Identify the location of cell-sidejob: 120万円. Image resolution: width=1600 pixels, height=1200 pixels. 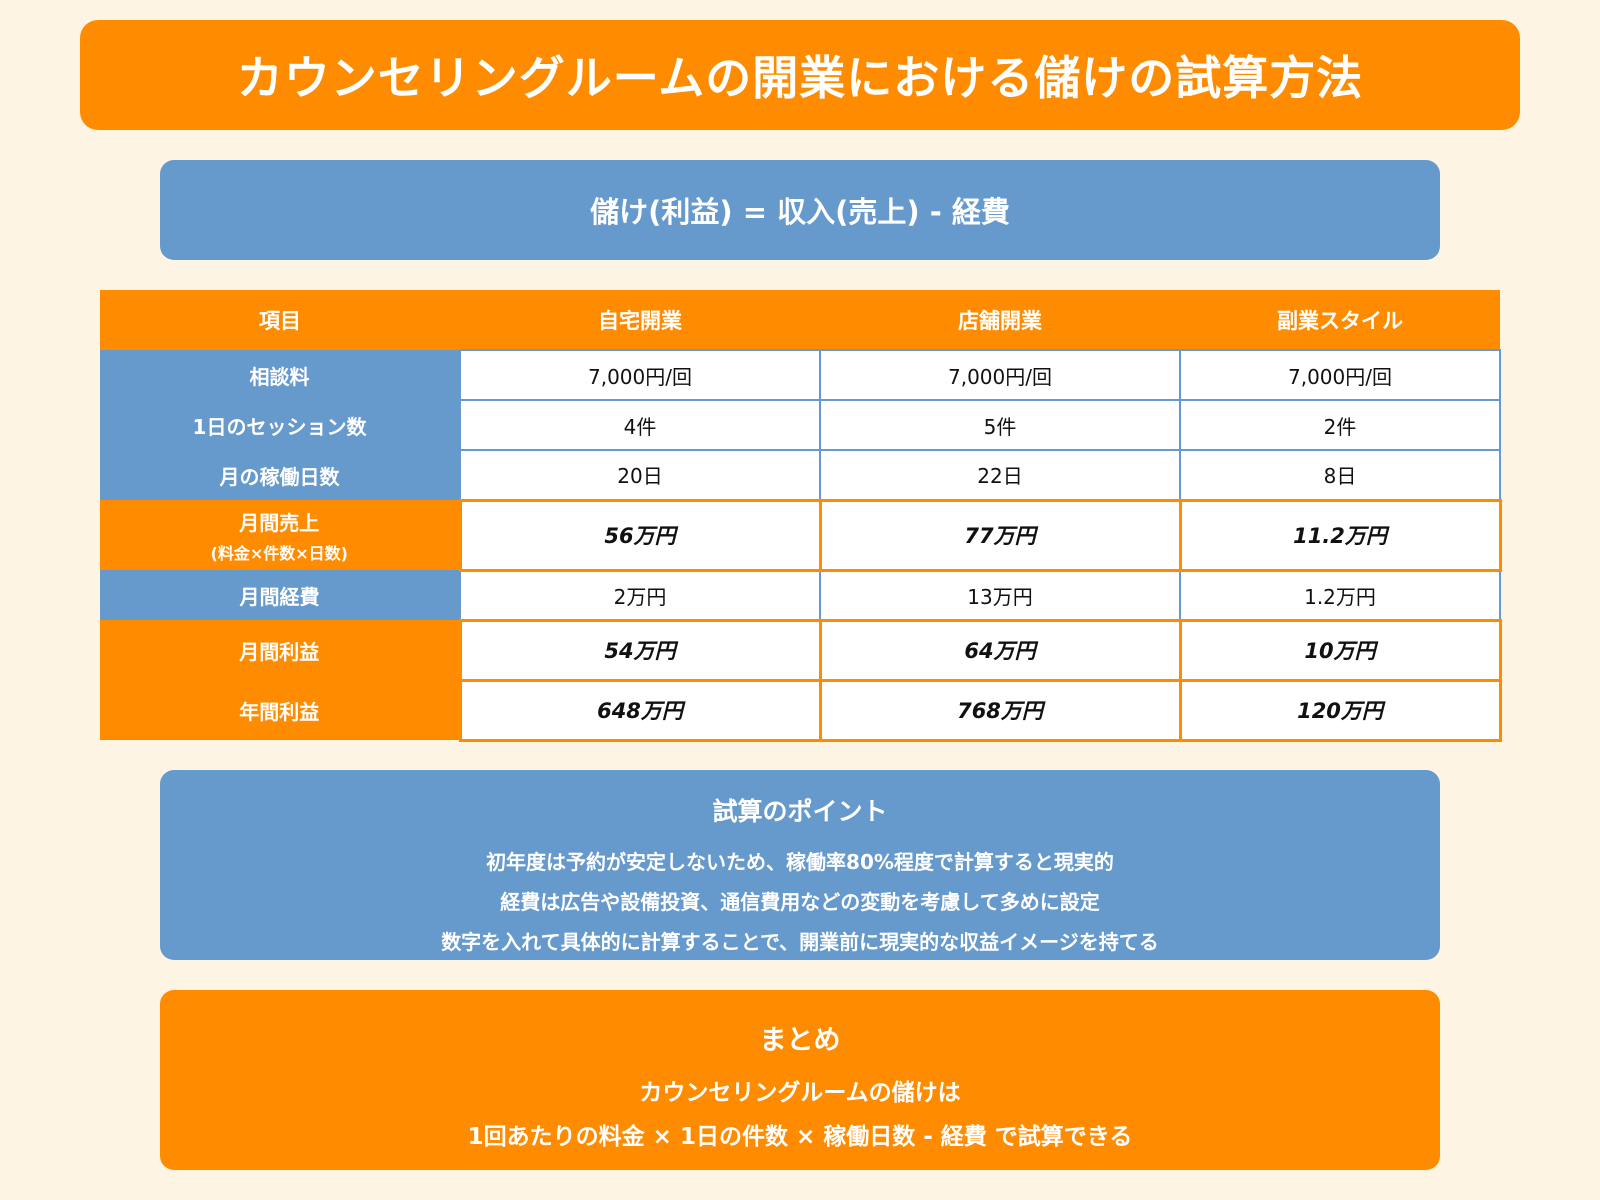
(1340, 710).